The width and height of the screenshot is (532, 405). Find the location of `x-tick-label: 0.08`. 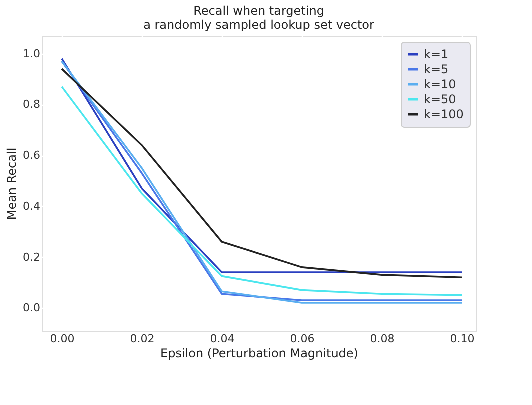

x-tick-label: 0.08 is located at coordinates (382, 339).